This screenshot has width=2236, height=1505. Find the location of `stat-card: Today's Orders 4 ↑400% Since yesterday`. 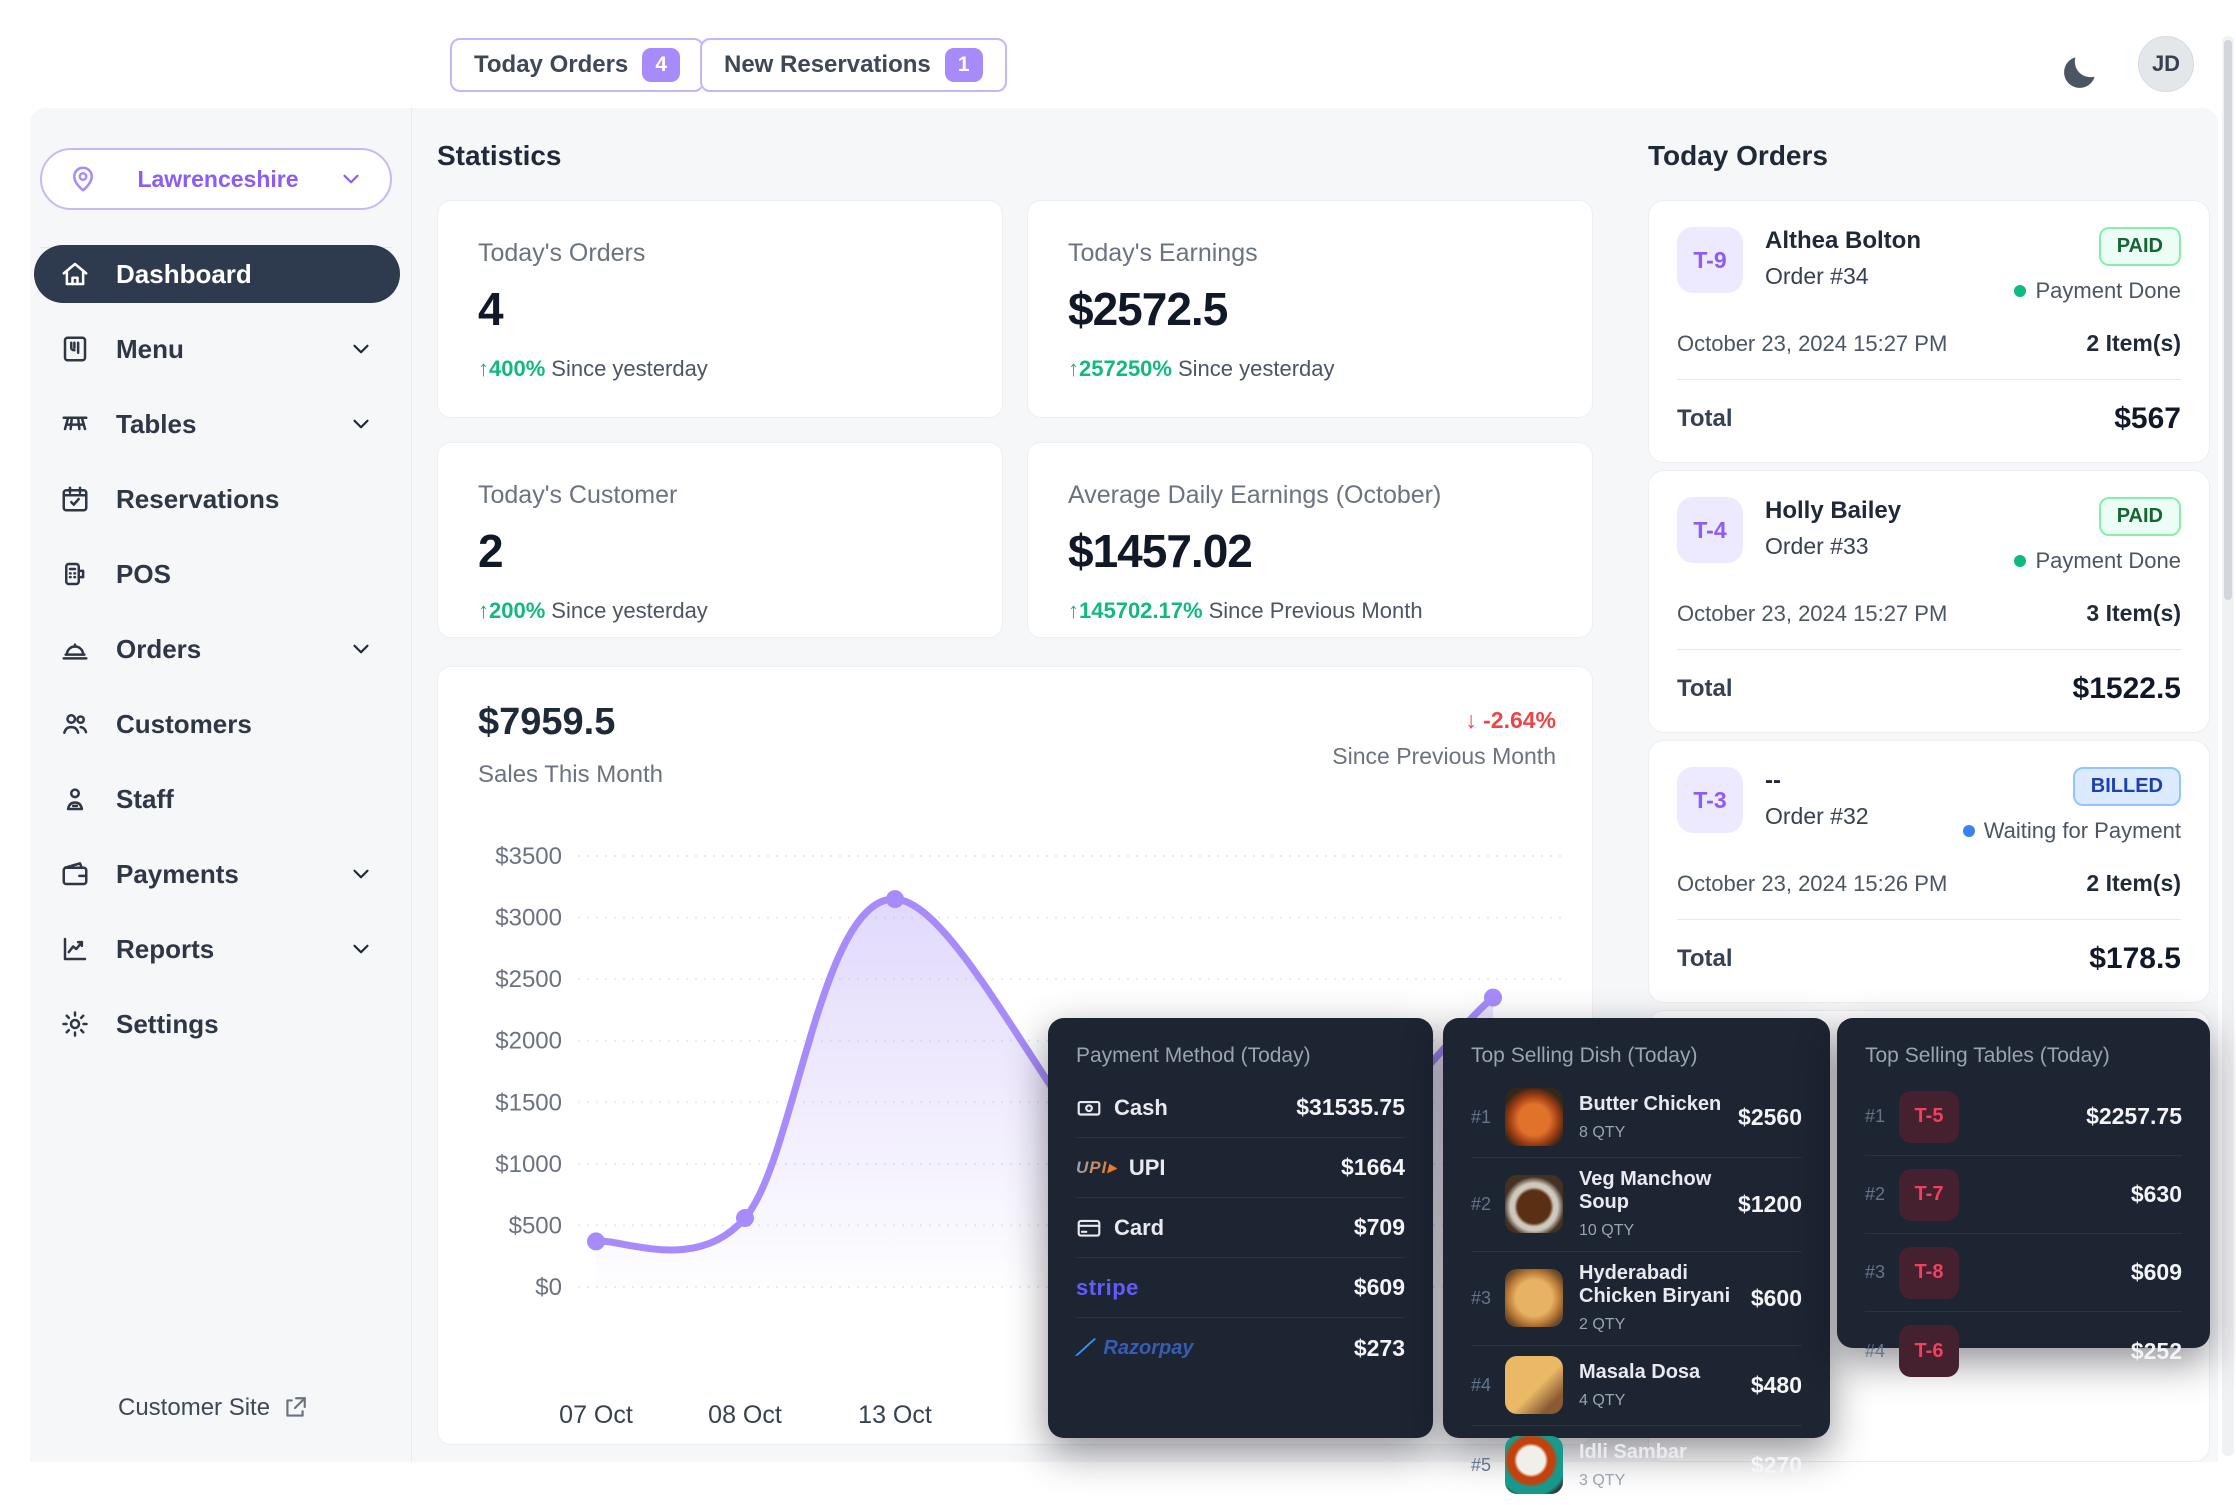

stat-card: Today's Orders 4 ↑400% Since yesterday is located at coordinates (720, 309).